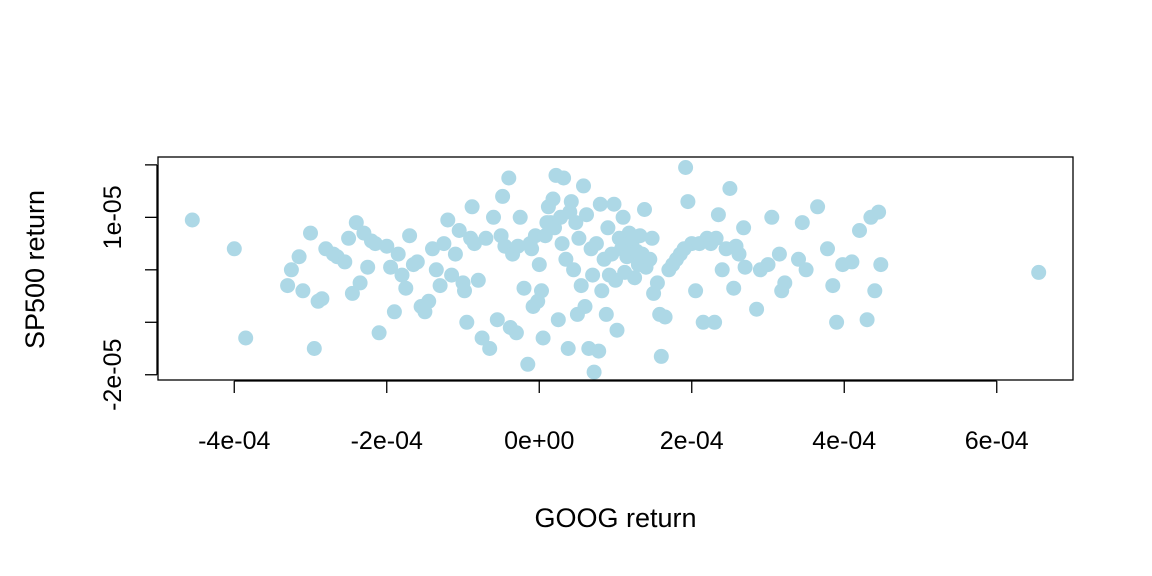 This screenshot has height=576, width=1152. I want to click on x-tick-label: 4e-04, so click(844, 441).